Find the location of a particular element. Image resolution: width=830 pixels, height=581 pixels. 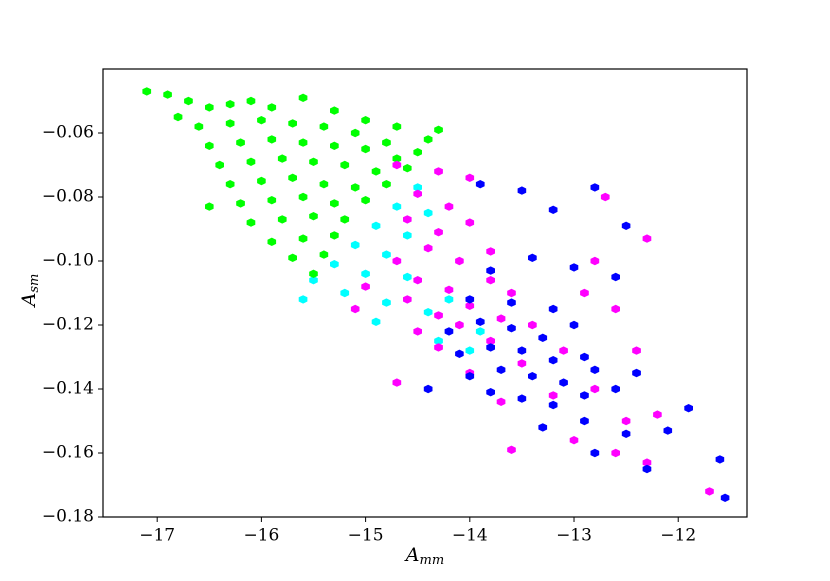

y-tick-label: −0.06 is located at coordinates (68, 133).